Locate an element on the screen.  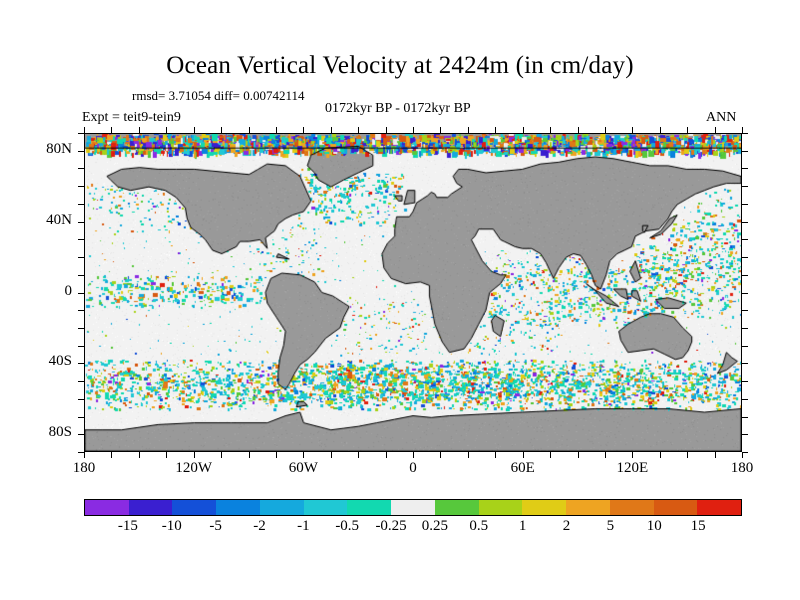
season-label: ANN is located at coordinates (721, 117).